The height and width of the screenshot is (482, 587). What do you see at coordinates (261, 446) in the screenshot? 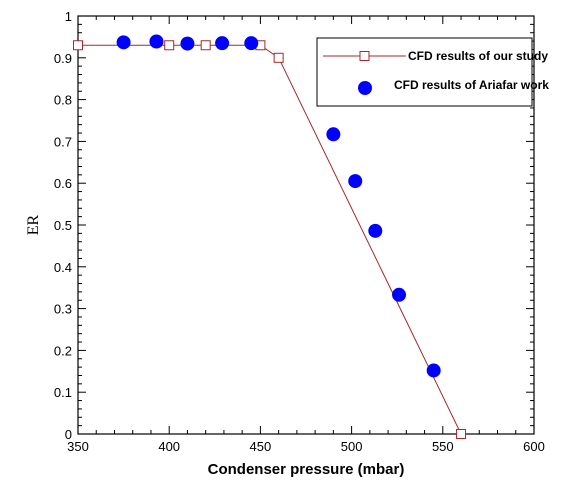
I see `x-tick-label: 450` at bounding box center [261, 446].